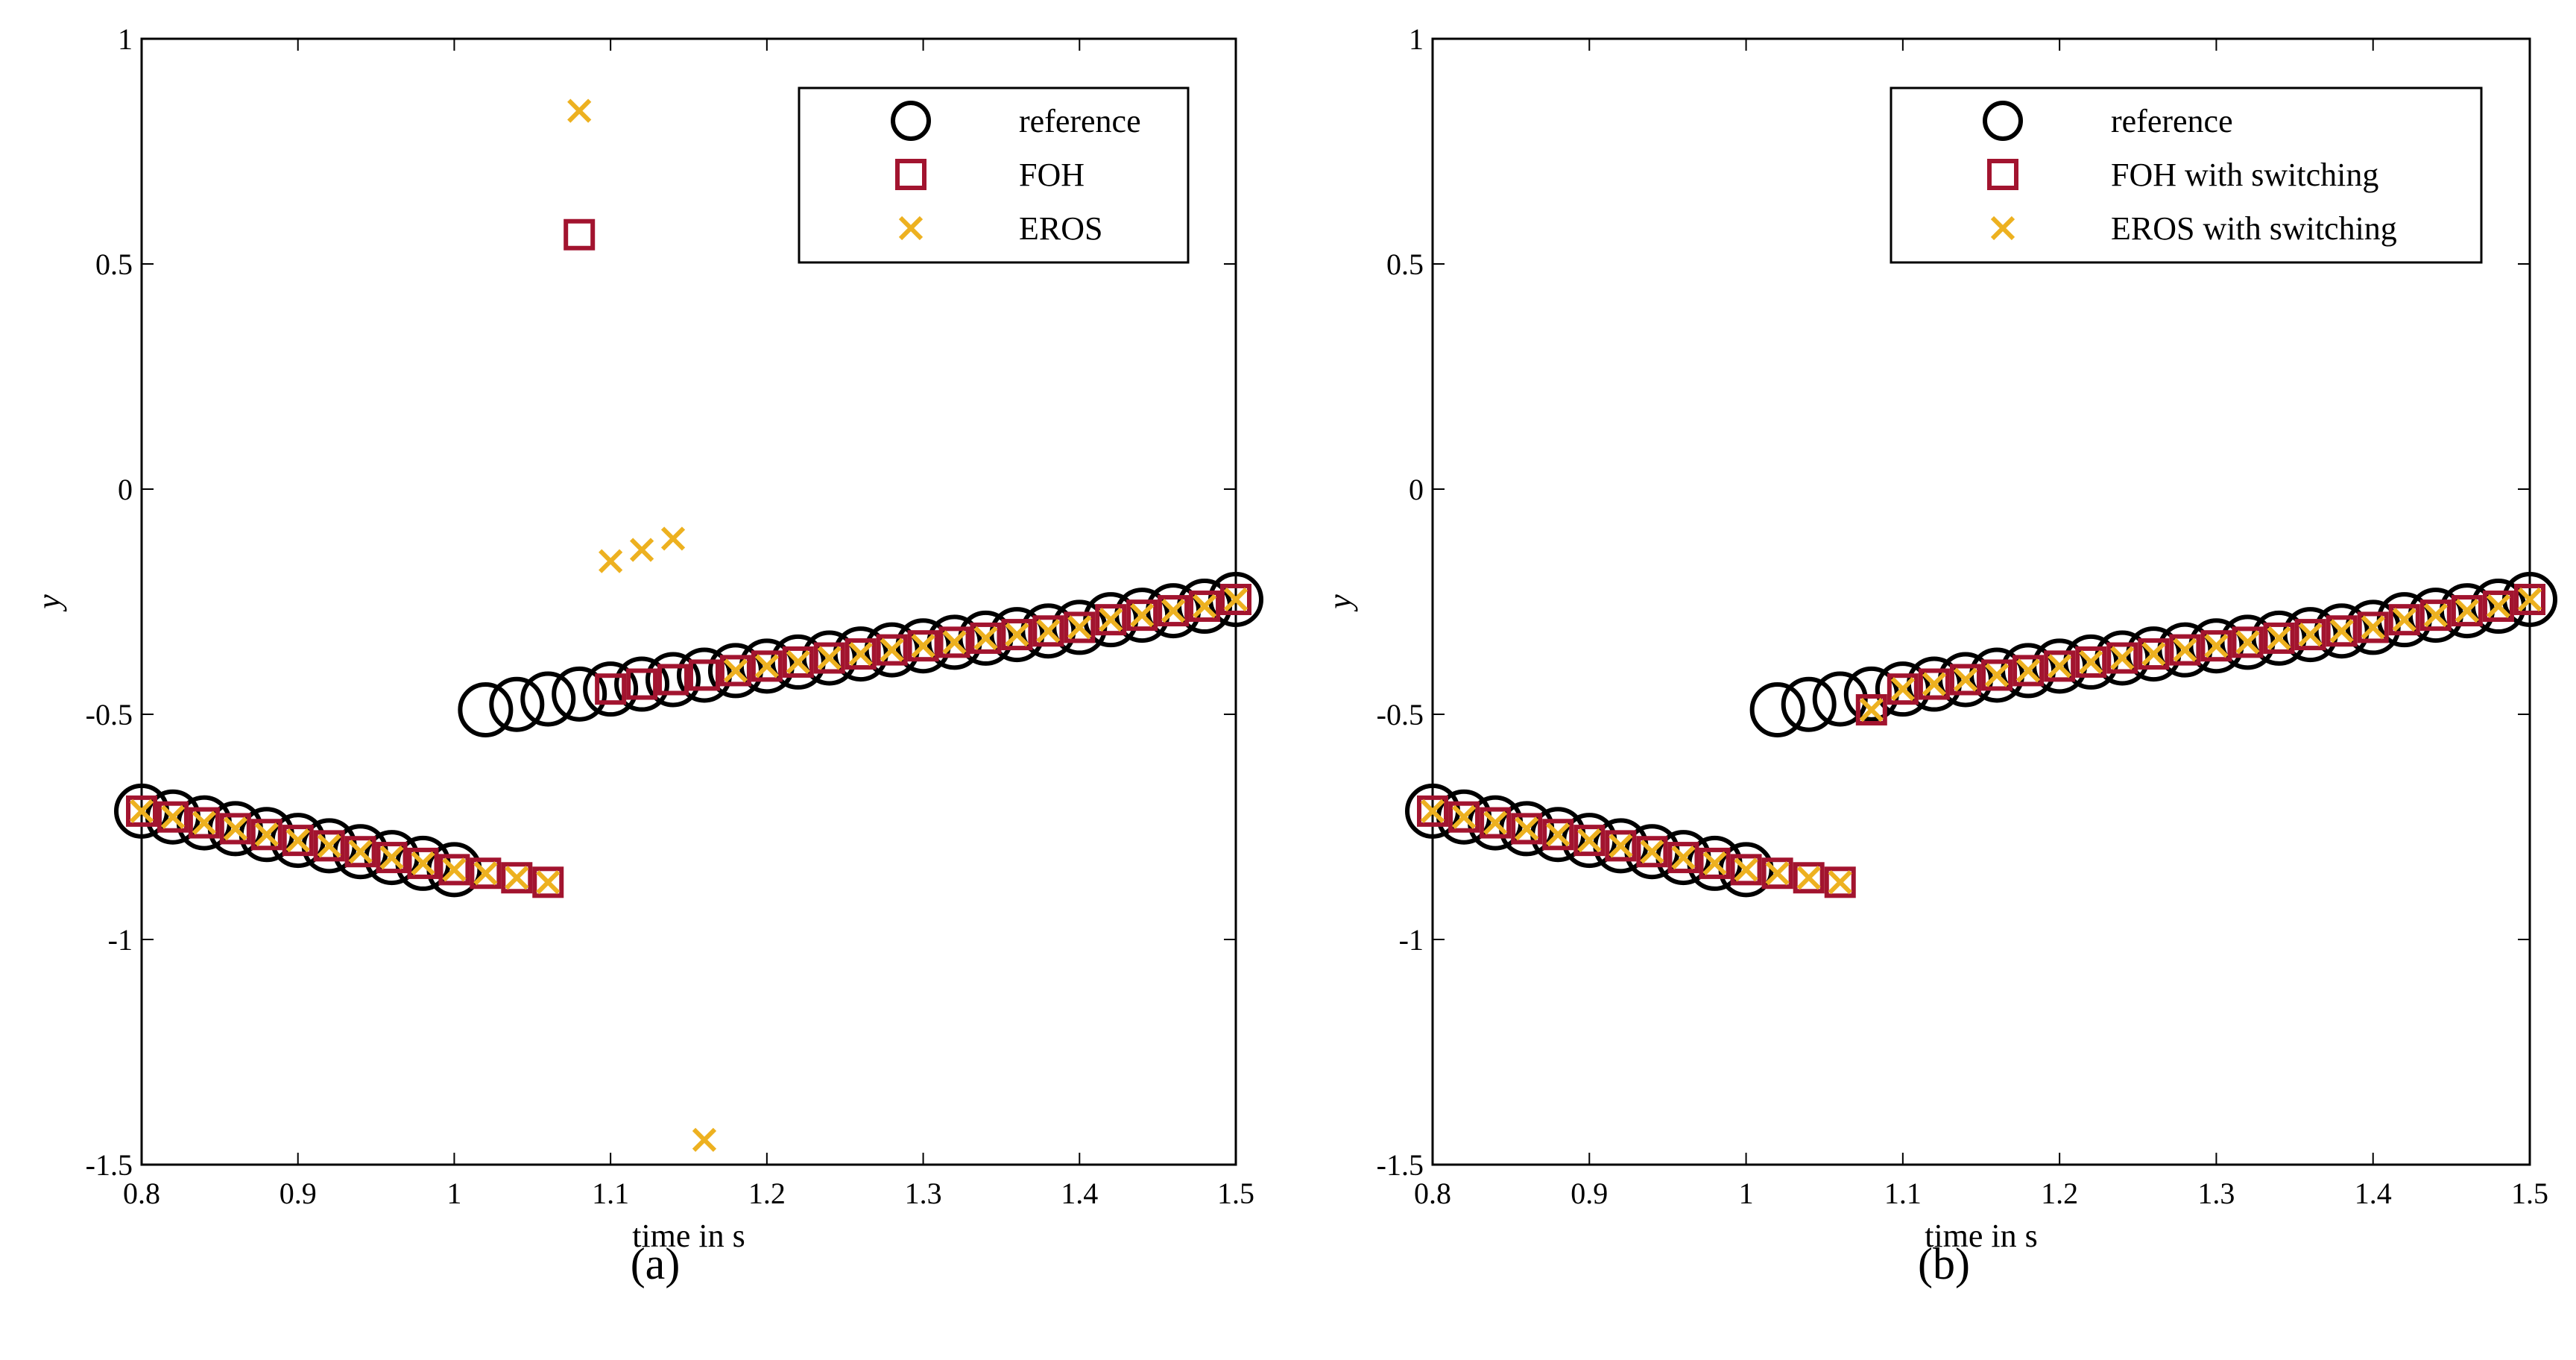 The width and height of the screenshot is (2576, 1360). I want to click on x-tick-label: 1.5, so click(1235, 1193).